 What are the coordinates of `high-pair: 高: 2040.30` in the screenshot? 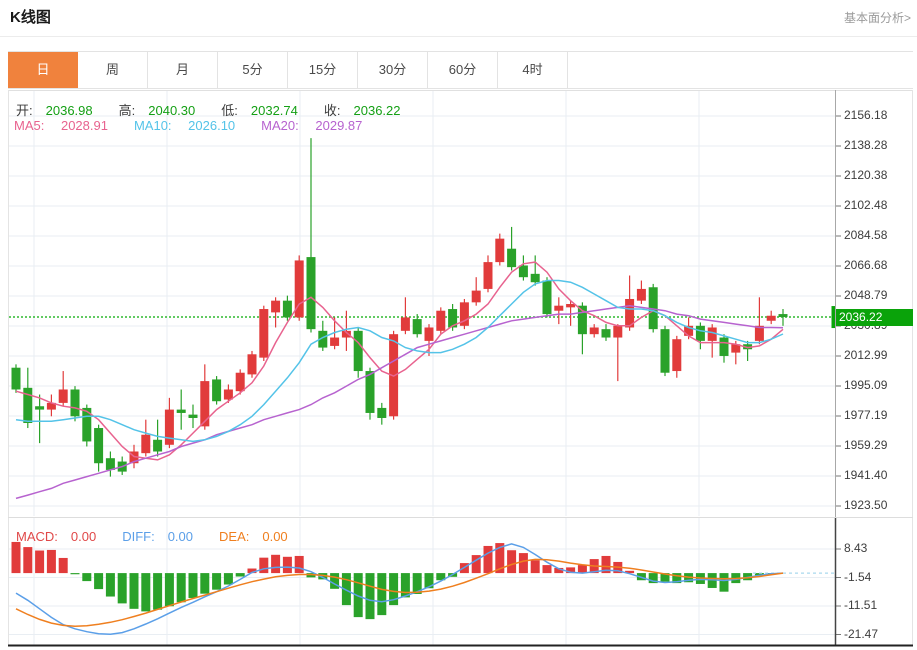 It's located at (157, 110).